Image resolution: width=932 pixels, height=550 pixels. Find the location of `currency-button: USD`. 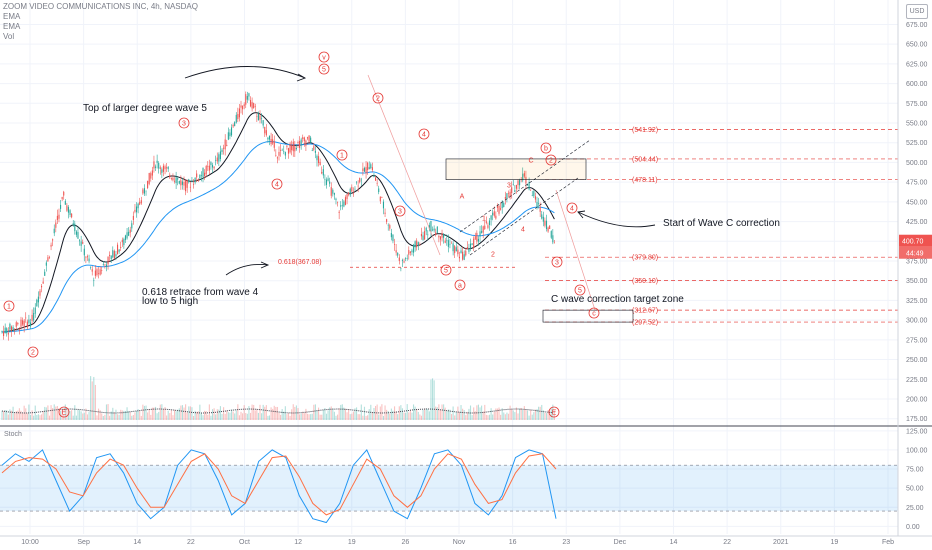

currency-button: USD is located at coordinates (917, 11).